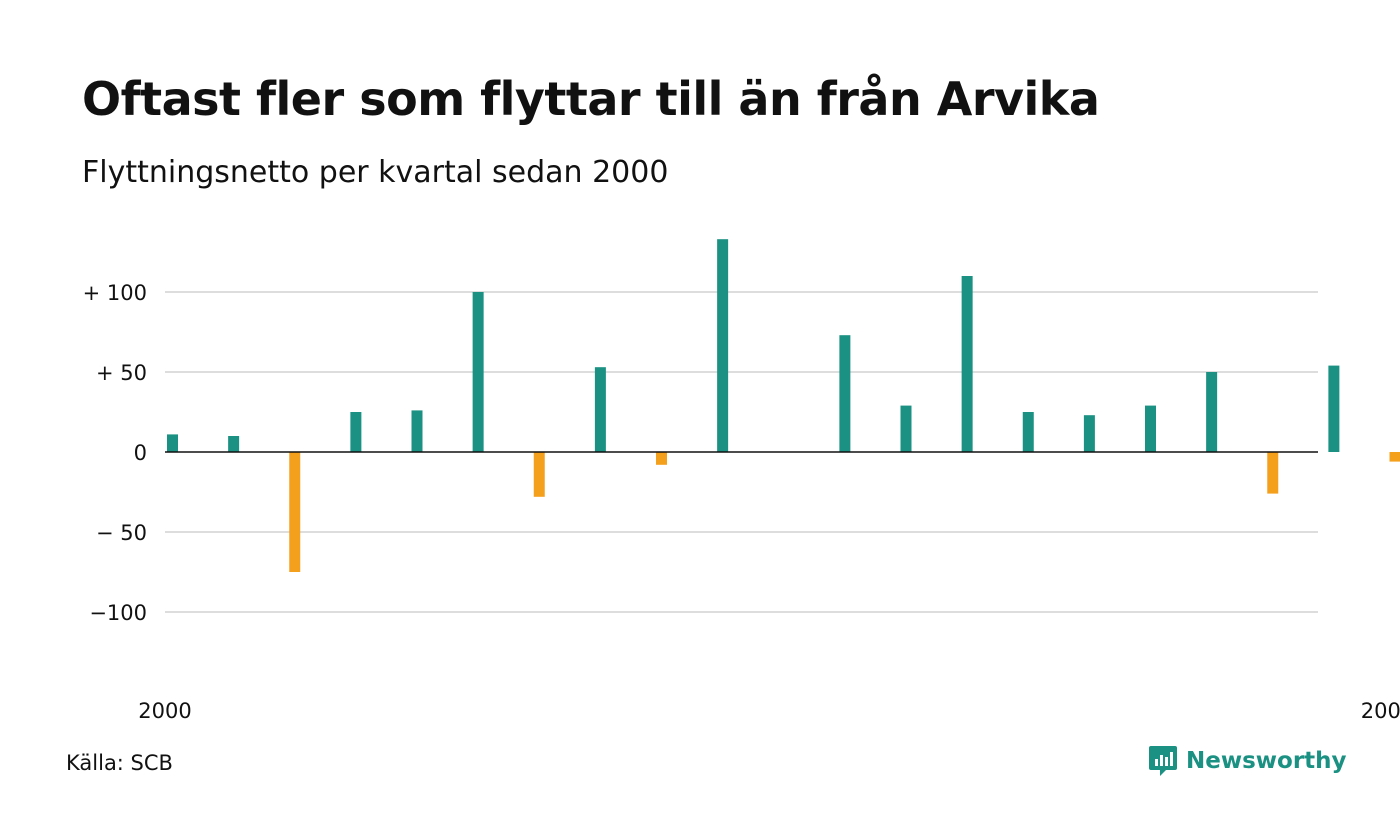  Describe the element at coordinates (769, 711) in the screenshot. I see `x-axis-ticks: 20002005201020152020` at that location.